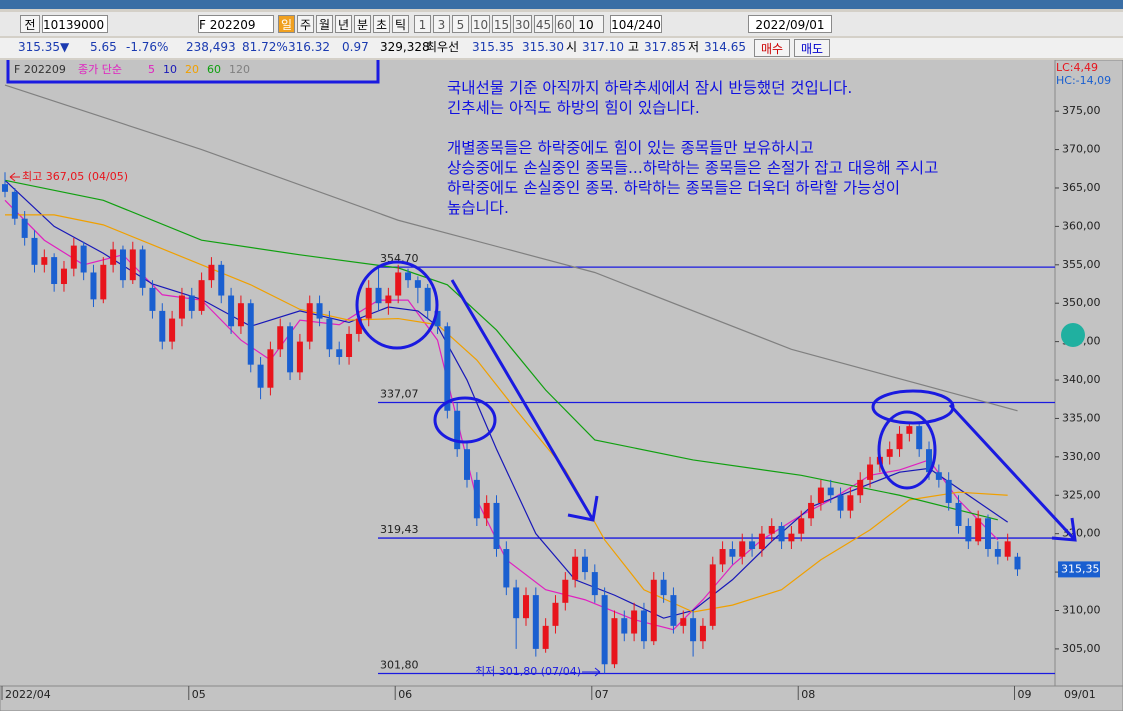  I want to click on search-input: F 202209, so click(236, 24).